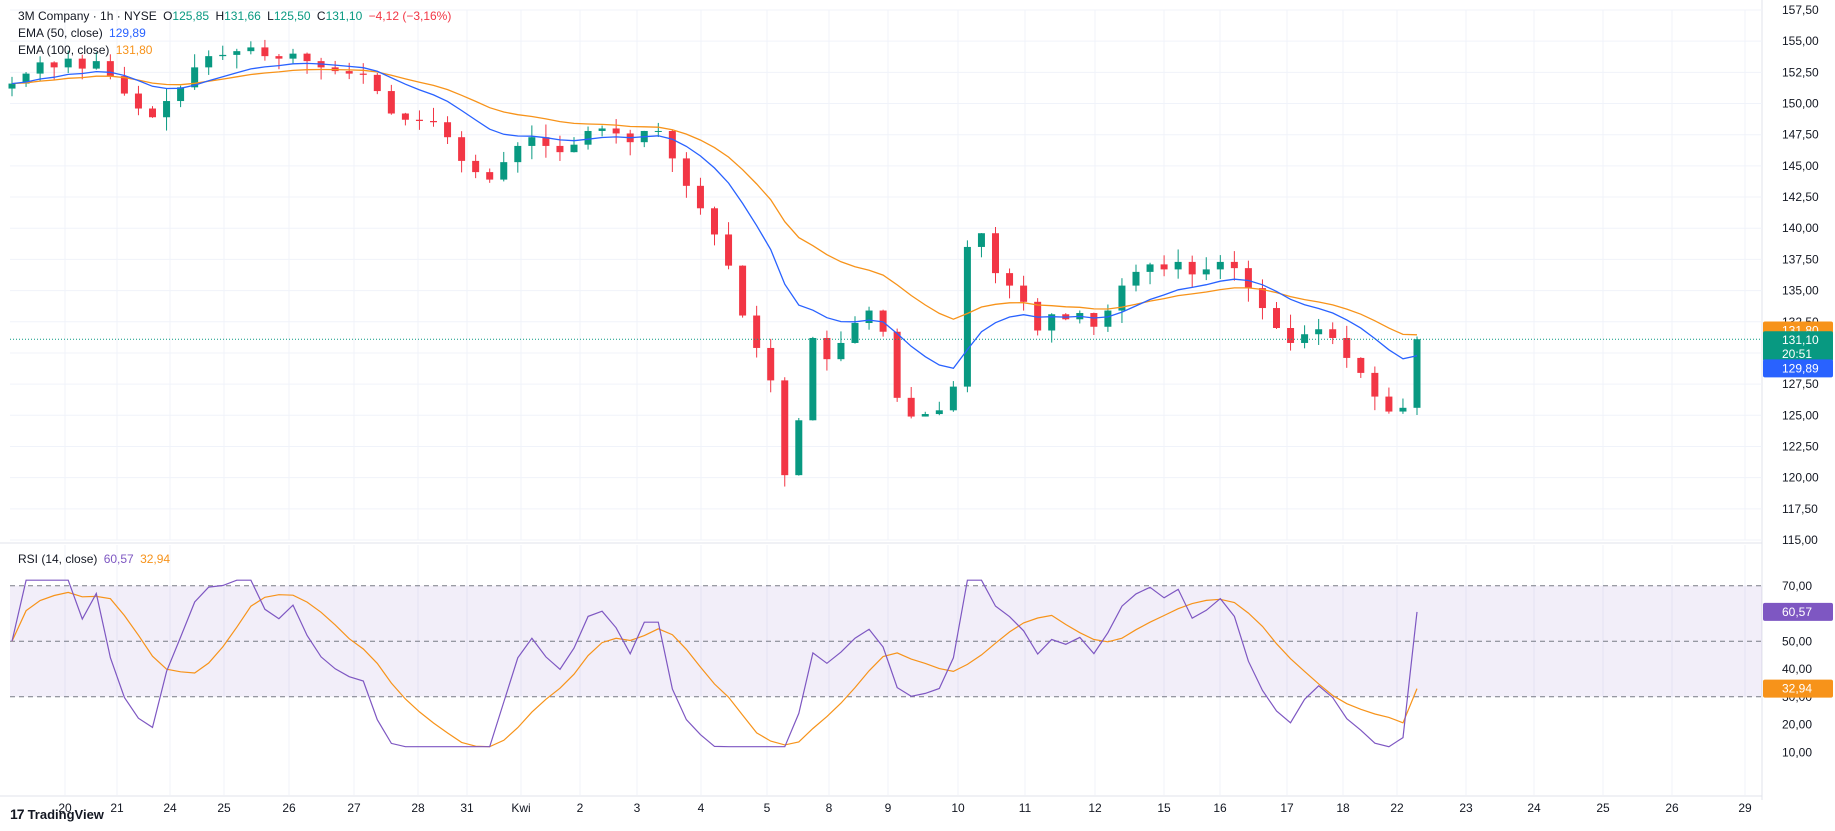  Describe the element at coordinates (87, 16) in the screenshot. I see `symbol-title: 3M Company · 1h · NYSE` at that location.